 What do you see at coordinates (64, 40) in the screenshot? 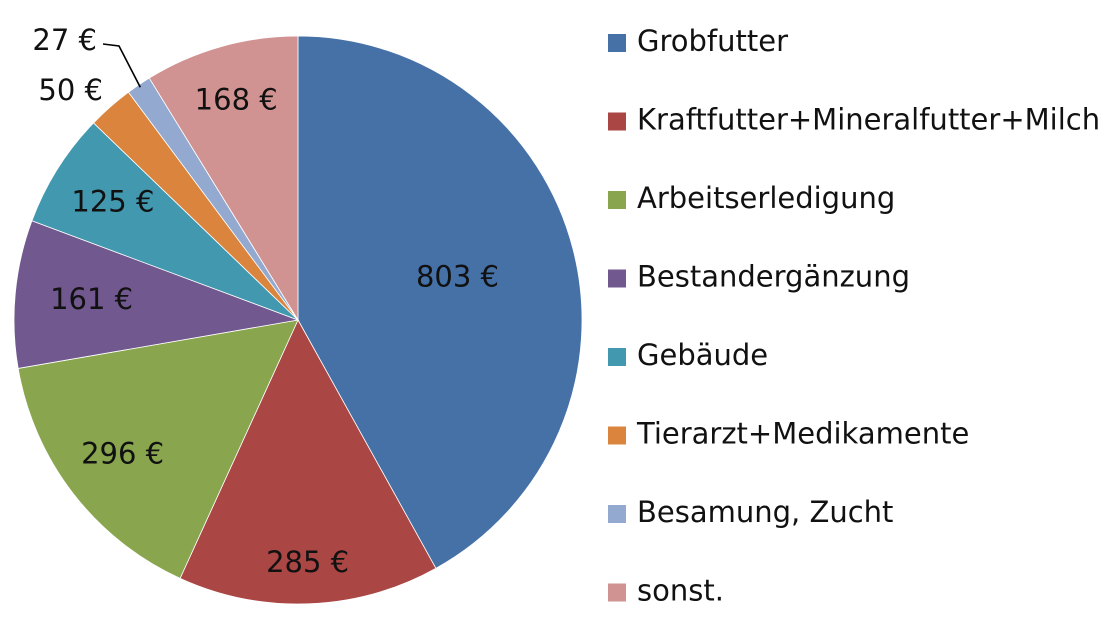
I see `slice-value-label: 27 €` at bounding box center [64, 40].